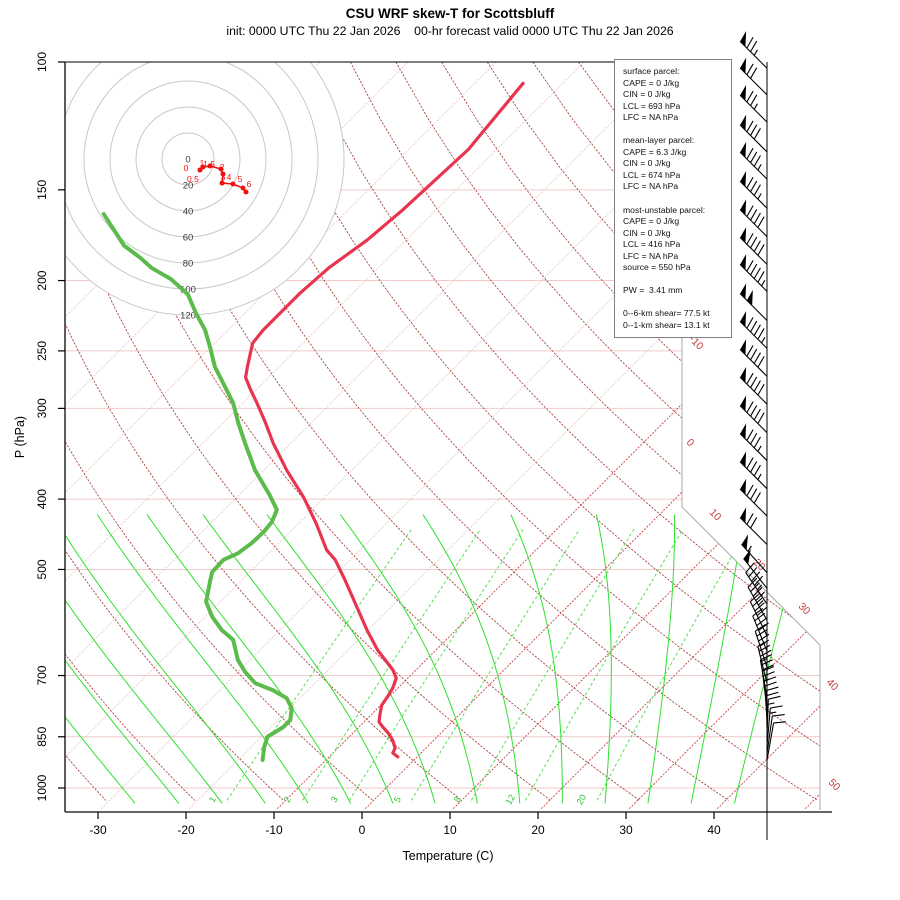 The image size is (900, 900). I want to click on svg-text: -30, so click(98, 830).